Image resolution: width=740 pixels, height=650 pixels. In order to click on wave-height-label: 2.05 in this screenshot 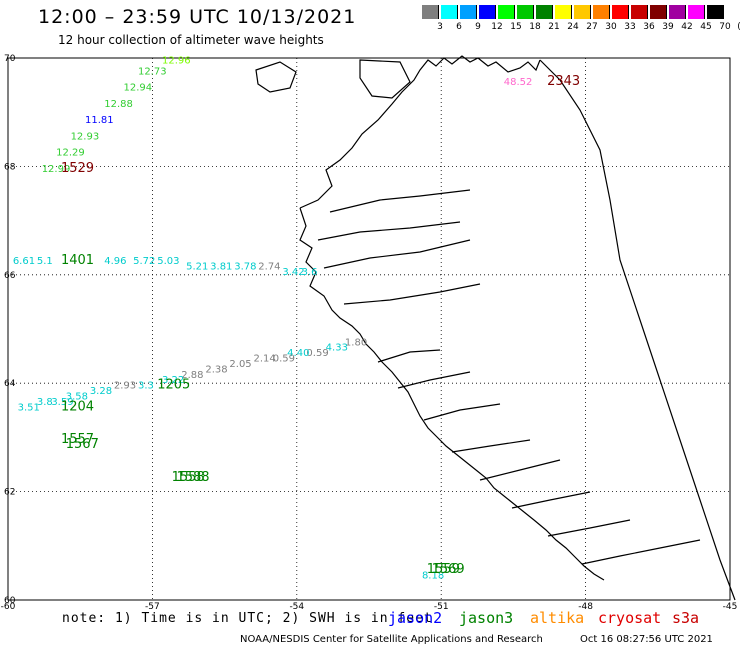, I will do `click(240, 364)`.